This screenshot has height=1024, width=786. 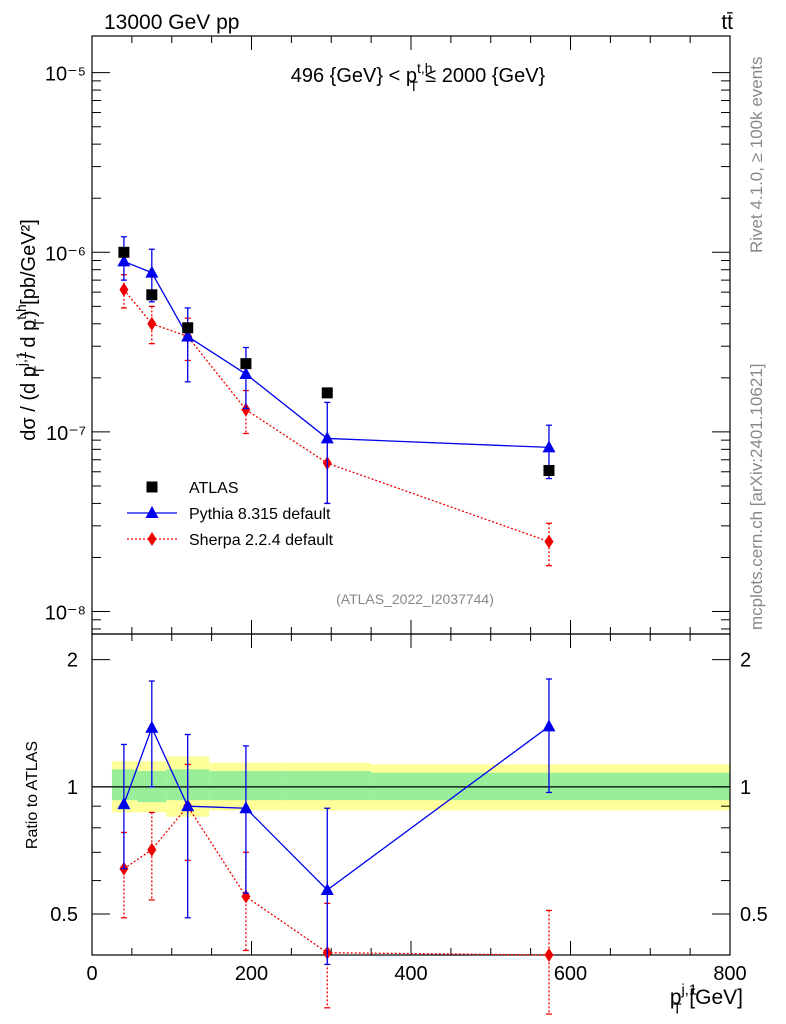 I want to click on legend-marker-pythia, so click(x=152, y=512).